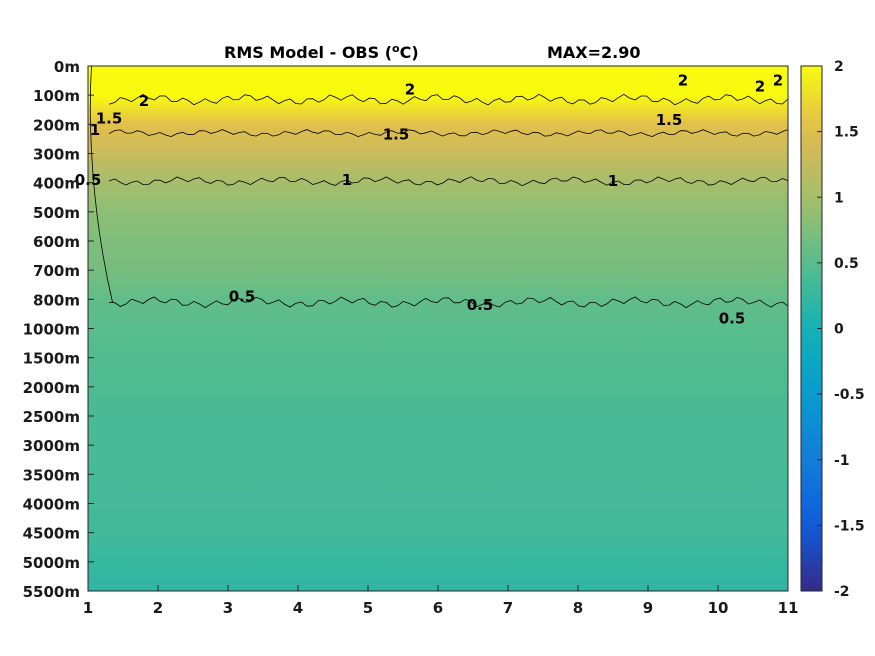  What do you see at coordinates (846, 133) in the screenshot?
I see `colorbar-tick-label: 1.5` at bounding box center [846, 133].